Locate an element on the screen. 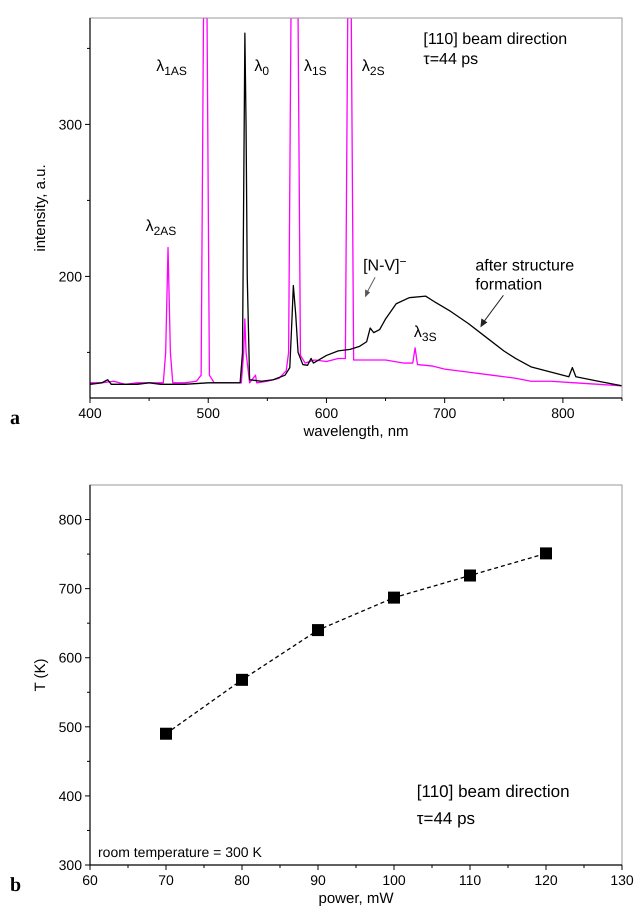 The height and width of the screenshot is (914, 644). annotation: [N-V]$^{−}$ is located at coordinates (385, 264).